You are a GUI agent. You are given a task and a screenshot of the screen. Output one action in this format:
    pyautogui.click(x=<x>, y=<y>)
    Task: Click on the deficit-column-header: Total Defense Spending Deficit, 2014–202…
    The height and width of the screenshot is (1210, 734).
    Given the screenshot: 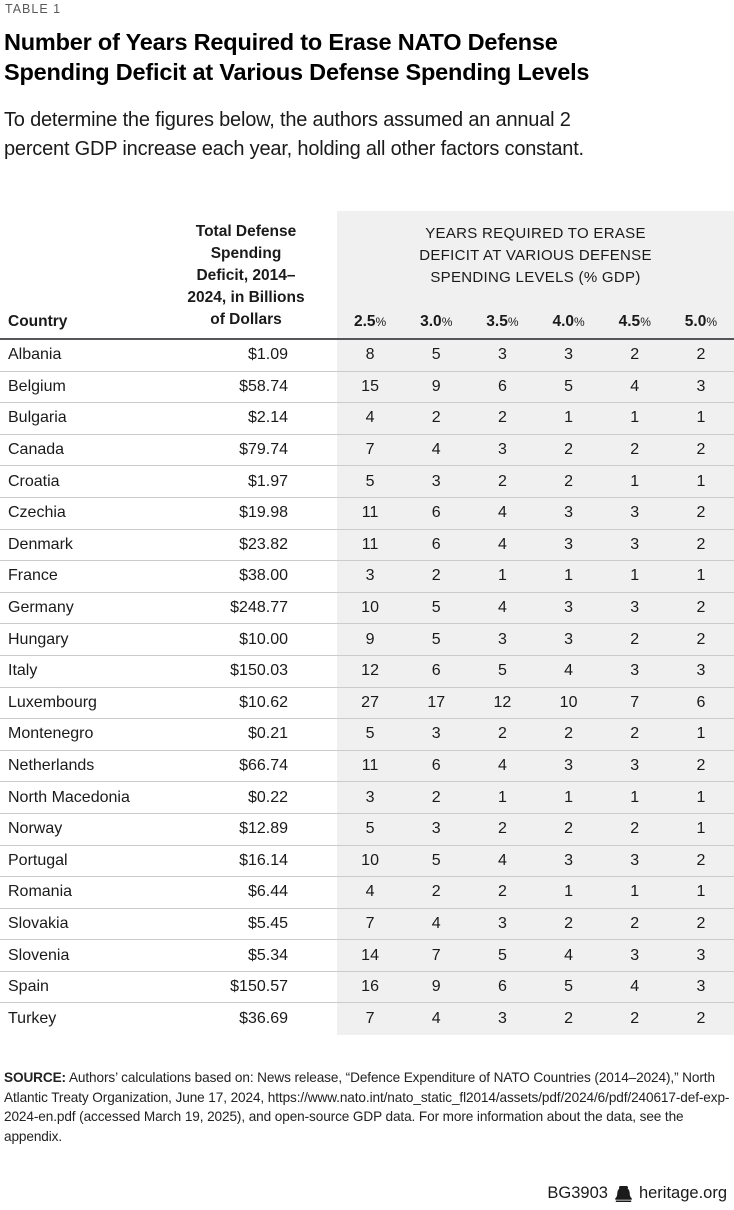 What is the action you would take?
    pyautogui.click(x=246, y=276)
    